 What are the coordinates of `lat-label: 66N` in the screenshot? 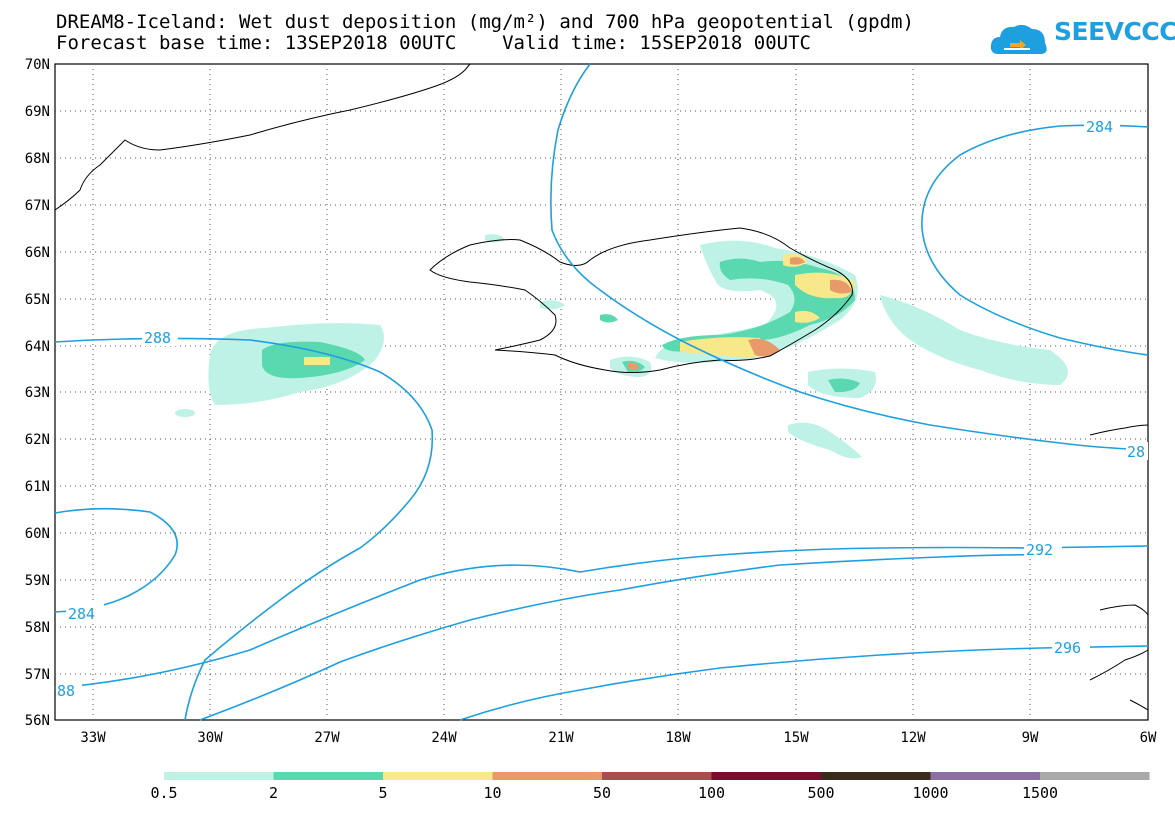 It's located at (37, 253).